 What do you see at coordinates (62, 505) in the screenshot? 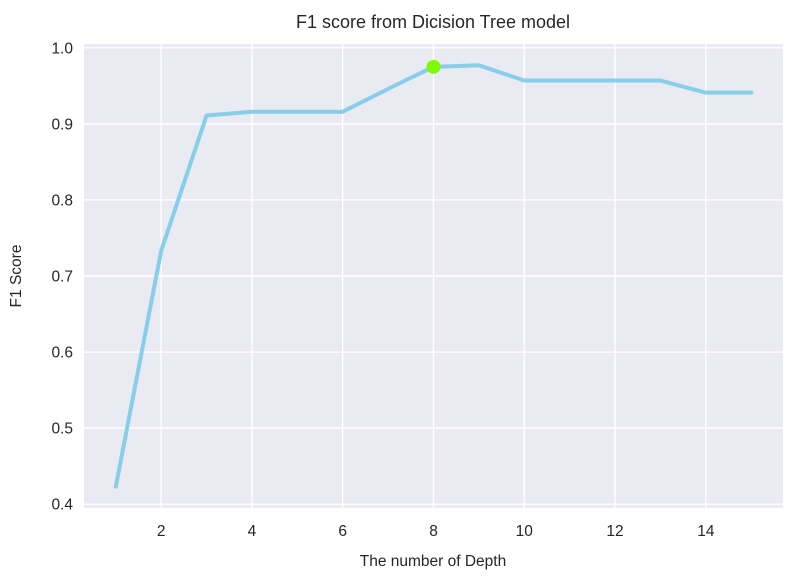
I see `y-tick-label: 0.4` at bounding box center [62, 505].